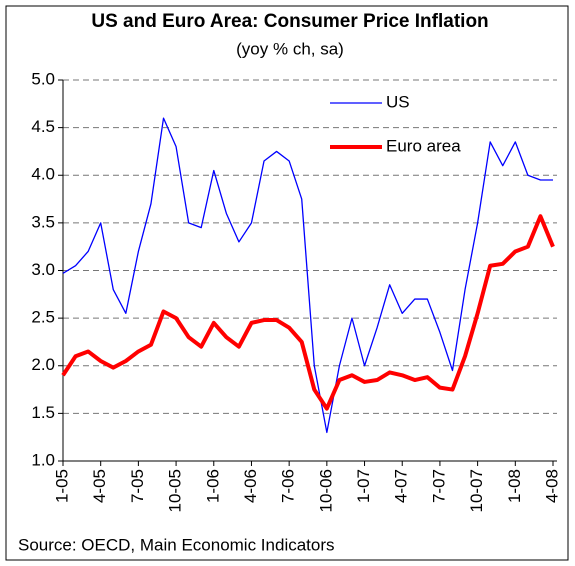 This screenshot has height=566, width=575. What do you see at coordinates (176, 544) in the screenshot?
I see `source-note: Source: OECD, Main Economic Indicators` at bounding box center [176, 544].